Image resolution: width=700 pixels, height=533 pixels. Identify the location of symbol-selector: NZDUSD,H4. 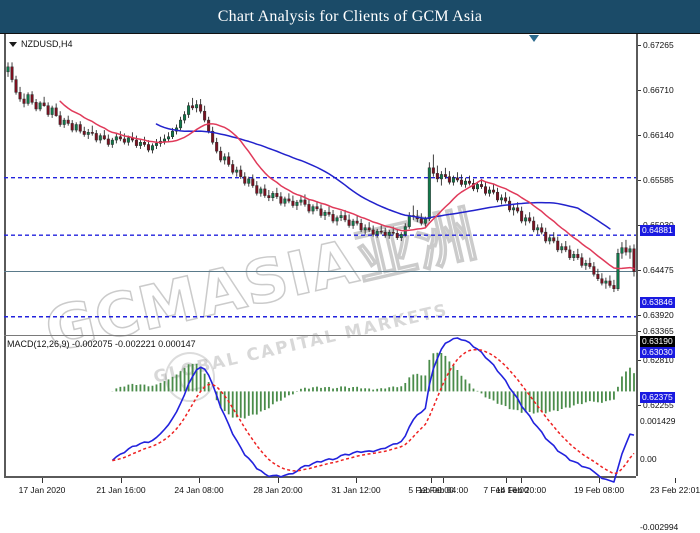
(41, 44).